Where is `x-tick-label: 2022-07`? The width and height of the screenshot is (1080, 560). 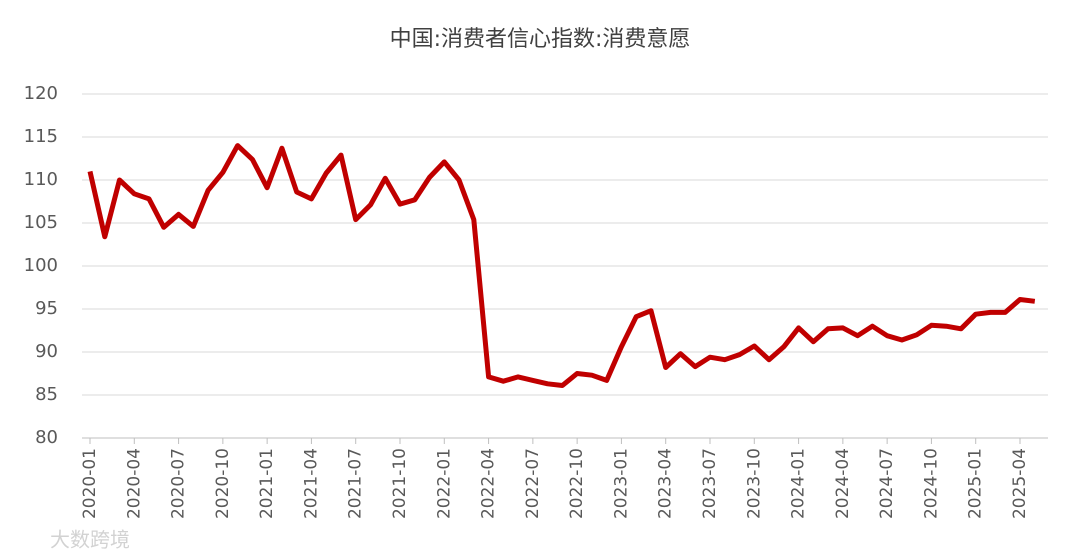
x-tick-label: 2022-07 is located at coordinates (533, 483).